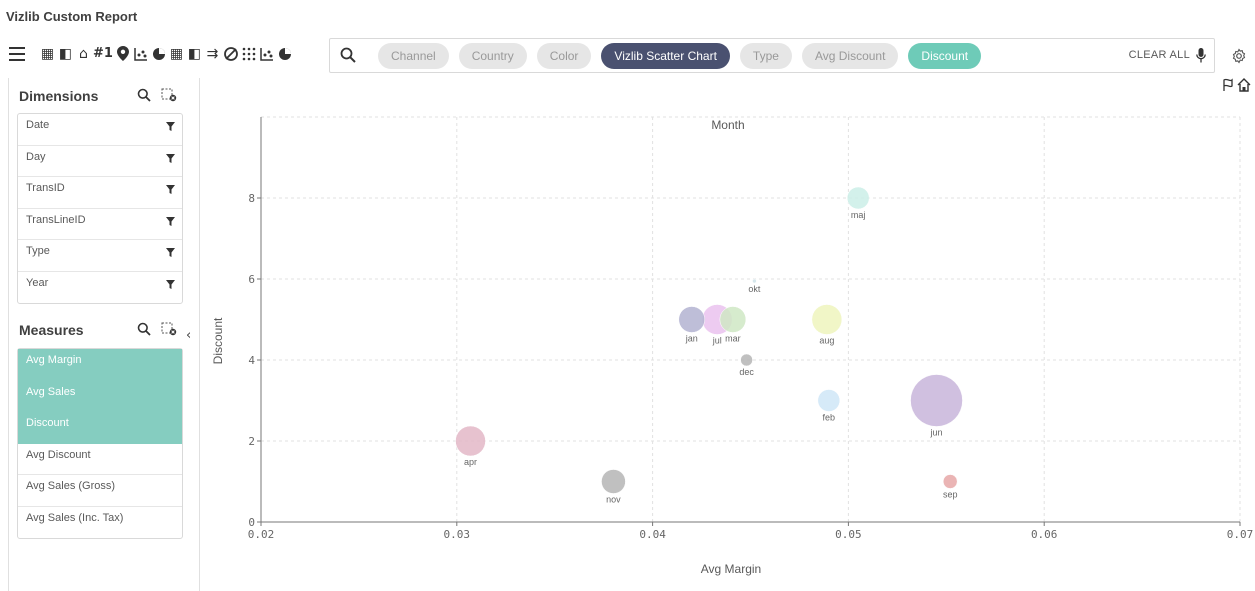 This screenshot has width=1255, height=591. I want to click on measures-search-icon, so click(144, 329).